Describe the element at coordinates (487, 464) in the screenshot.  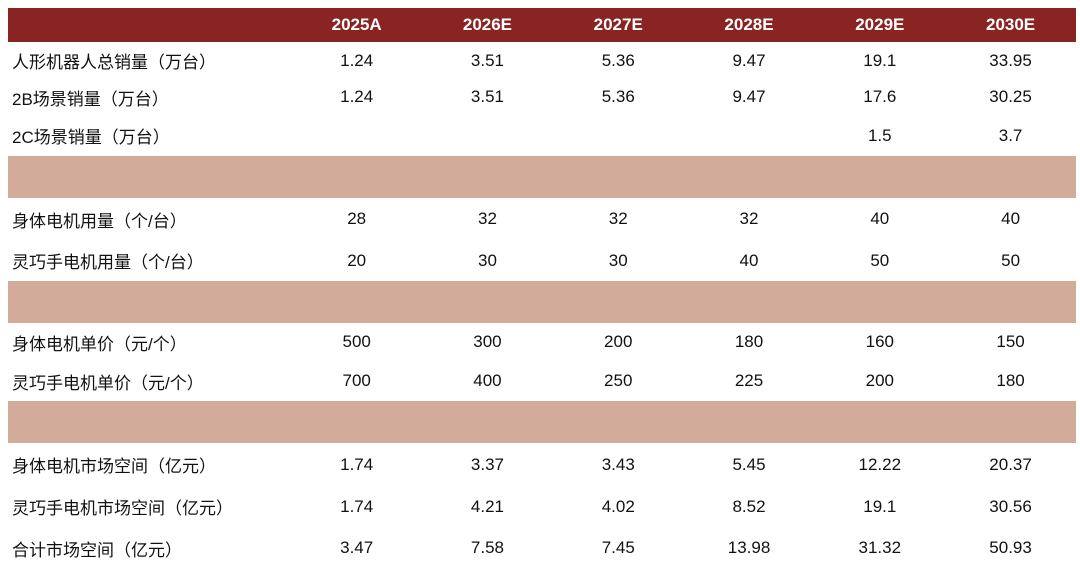
I see `cell-value: 3.37` at that location.